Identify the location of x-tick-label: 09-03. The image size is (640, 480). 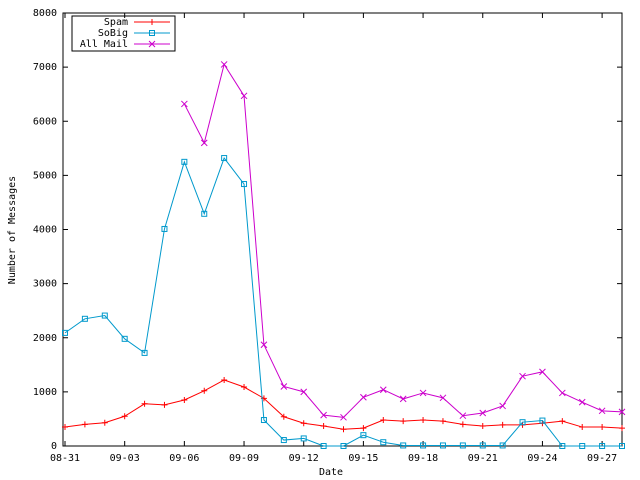
(125, 458).